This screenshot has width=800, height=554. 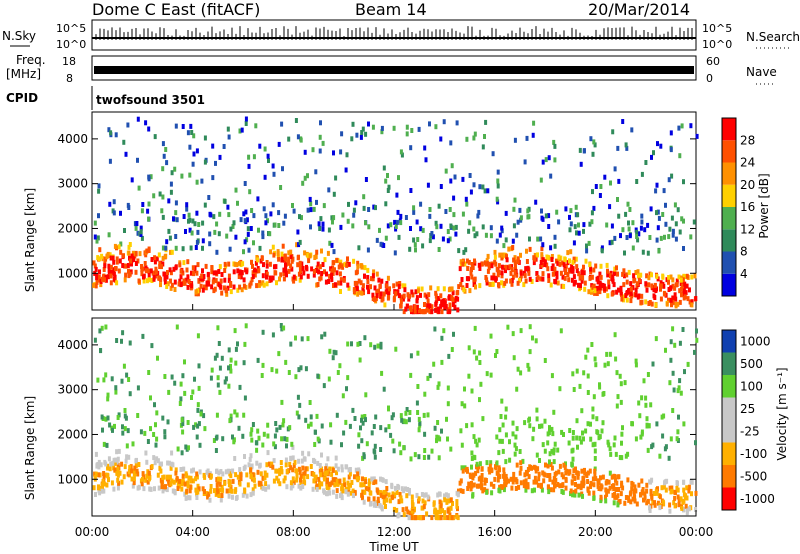 I want to click on velocity-cbar-tick-label: 500, so click(x=751, y=364).